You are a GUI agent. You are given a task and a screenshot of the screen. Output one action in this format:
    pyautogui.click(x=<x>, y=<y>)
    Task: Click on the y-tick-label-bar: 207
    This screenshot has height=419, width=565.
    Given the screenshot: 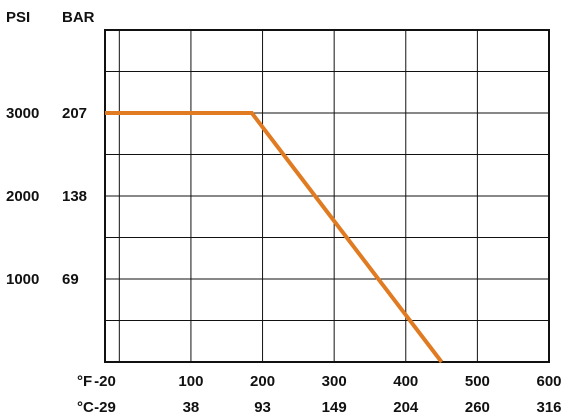 What is the action you would take?
    pyautogui.click(x=74, y=113)
    